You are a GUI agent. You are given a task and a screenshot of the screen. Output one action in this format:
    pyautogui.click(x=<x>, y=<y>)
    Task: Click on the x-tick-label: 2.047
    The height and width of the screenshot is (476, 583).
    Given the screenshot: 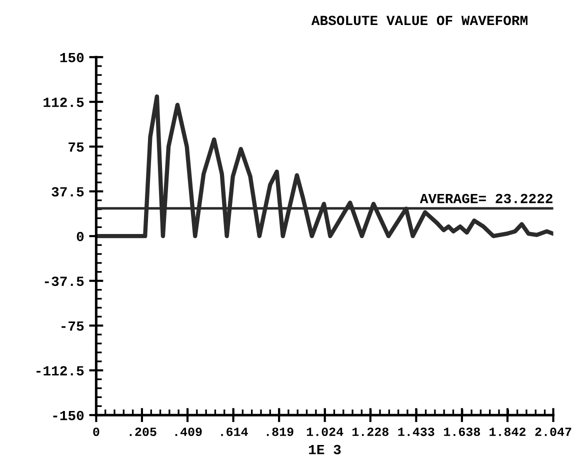 What is the action you would take?
    pyautogui.click(x=553, y=432)
    